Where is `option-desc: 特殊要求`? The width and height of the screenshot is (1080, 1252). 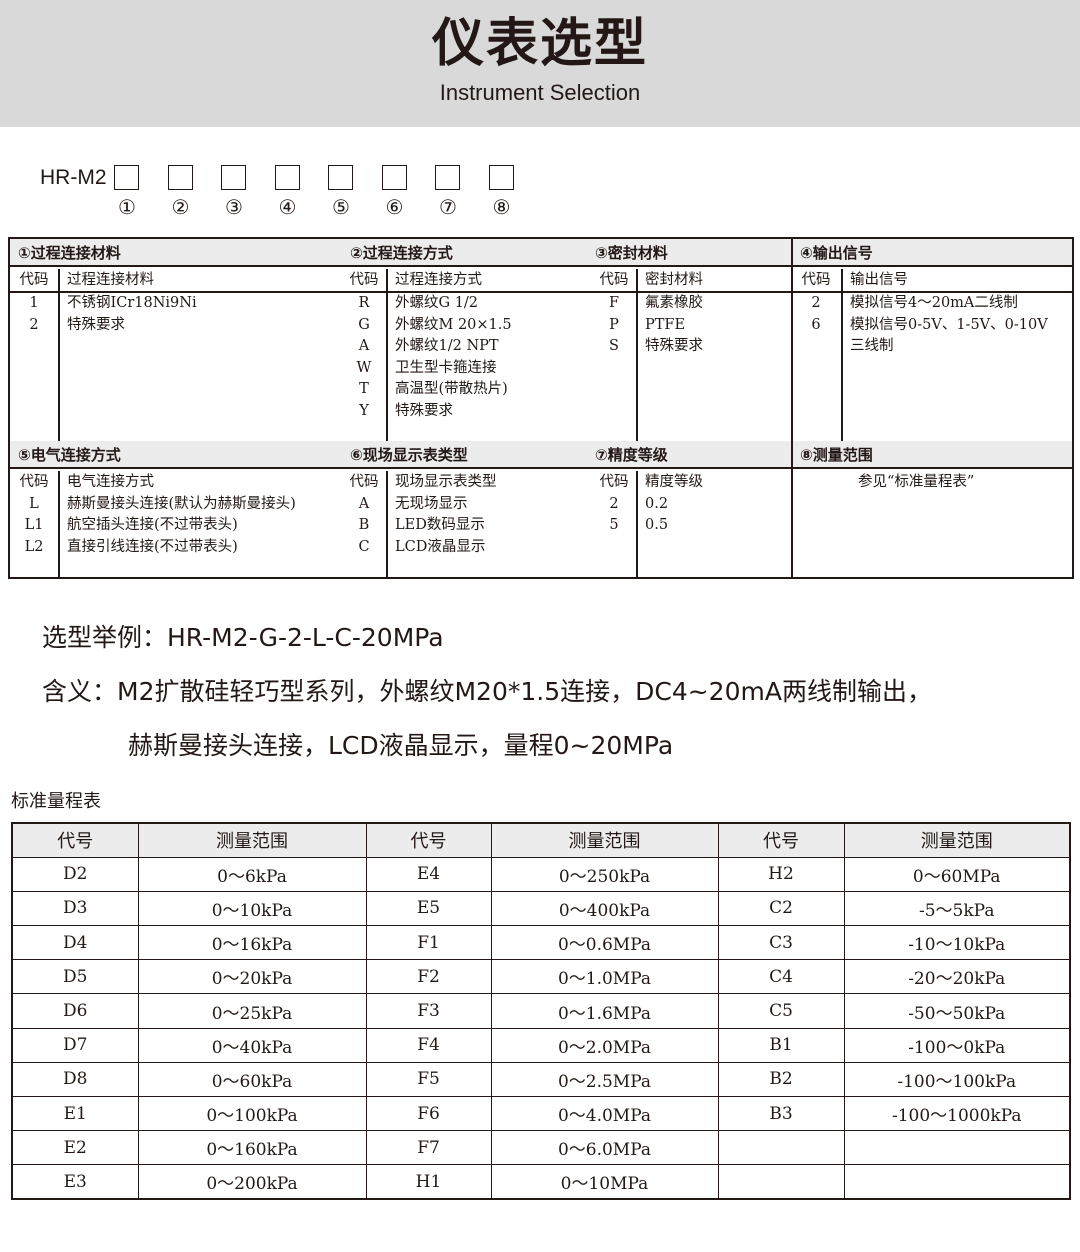 option-desc: 特殊要求 is located at coordinates (674, 346).